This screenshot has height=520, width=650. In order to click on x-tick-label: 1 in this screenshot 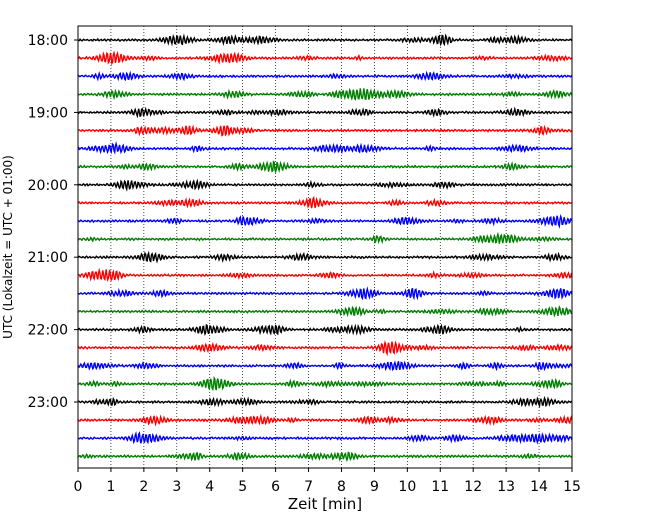, I will do `click(110, 487)`.